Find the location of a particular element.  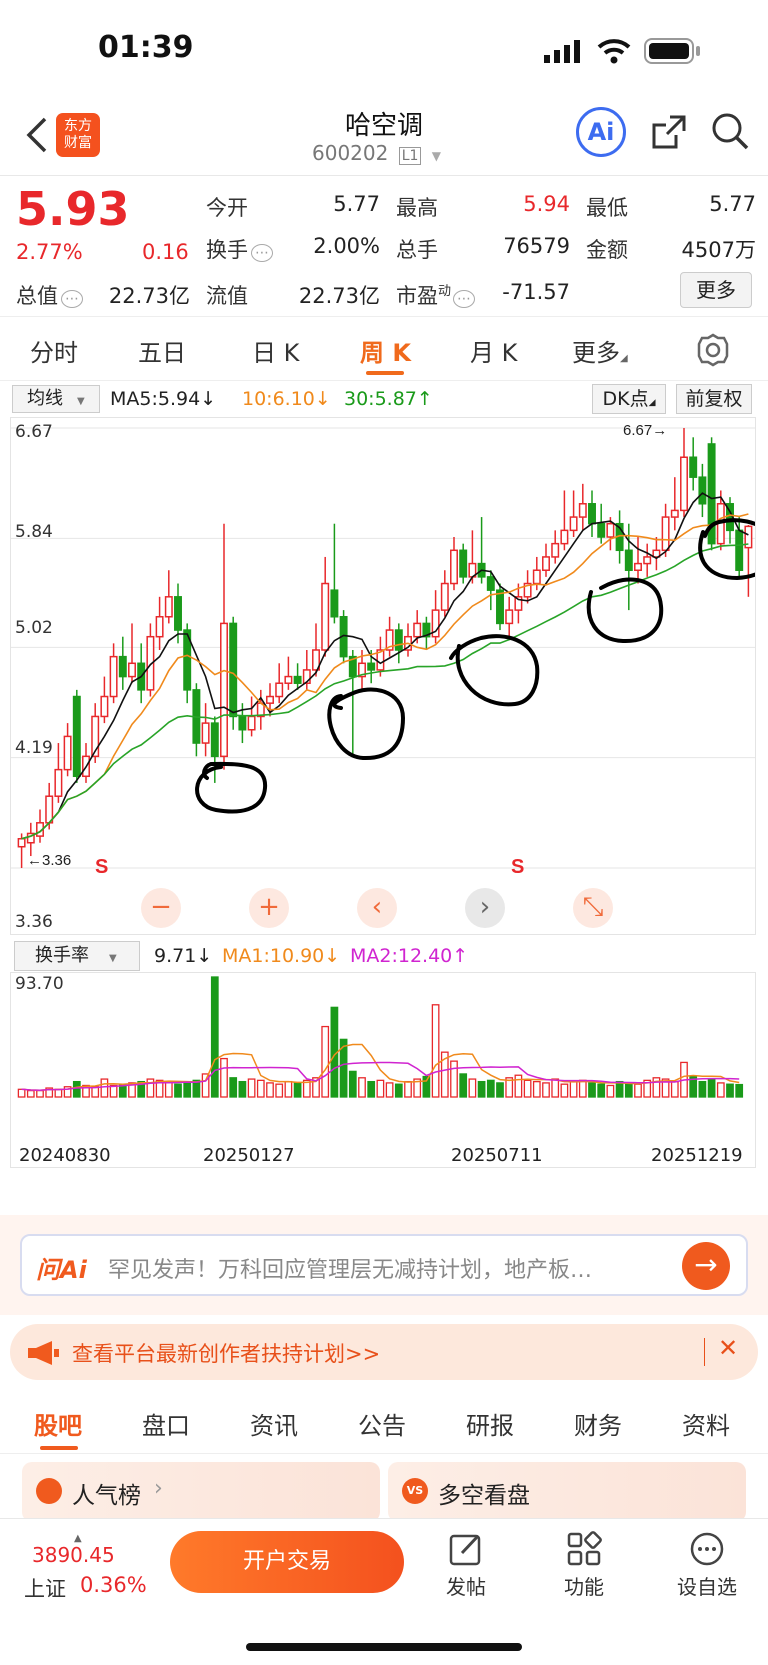

settings-icon is located at coordinates (713, 350).